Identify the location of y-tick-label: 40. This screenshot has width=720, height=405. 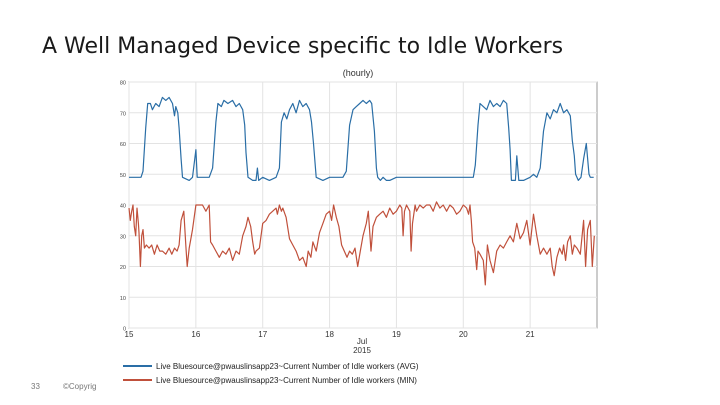
(123, 207).